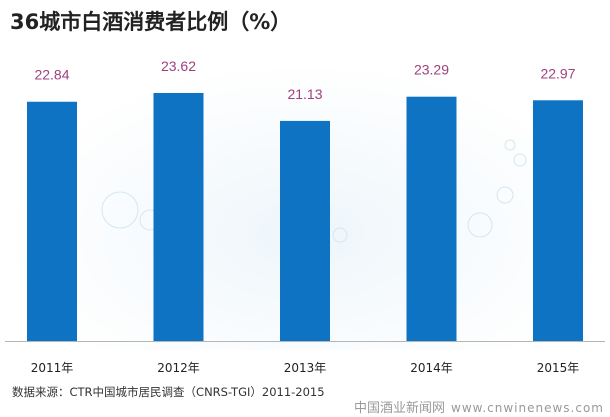 This screenshot has height=417, width=610. Describe the element at coordinates (431, 368) in the screenshot. I see `x-tick-label: 2014年` at that location.